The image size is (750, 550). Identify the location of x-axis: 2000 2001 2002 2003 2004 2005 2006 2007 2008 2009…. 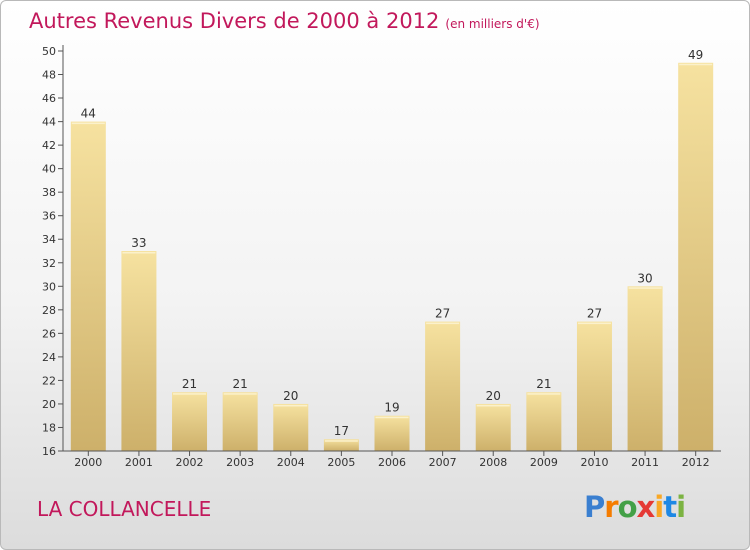
(392, 459).